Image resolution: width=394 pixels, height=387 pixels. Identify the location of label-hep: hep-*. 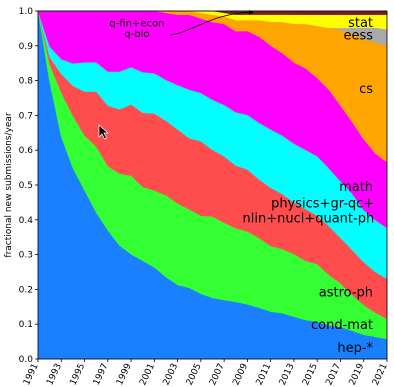
(355, 348).